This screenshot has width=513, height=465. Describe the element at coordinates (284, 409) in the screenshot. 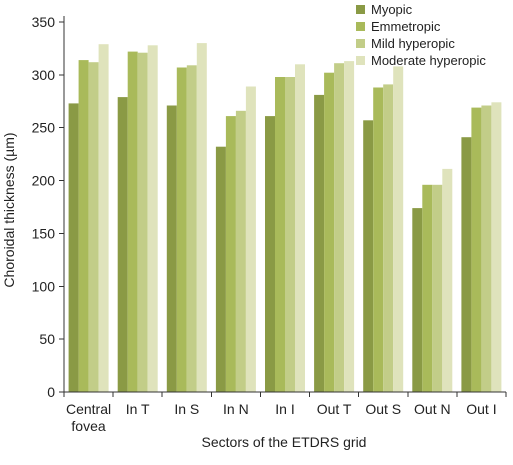

I see `x-tick-label: In I` at that location.